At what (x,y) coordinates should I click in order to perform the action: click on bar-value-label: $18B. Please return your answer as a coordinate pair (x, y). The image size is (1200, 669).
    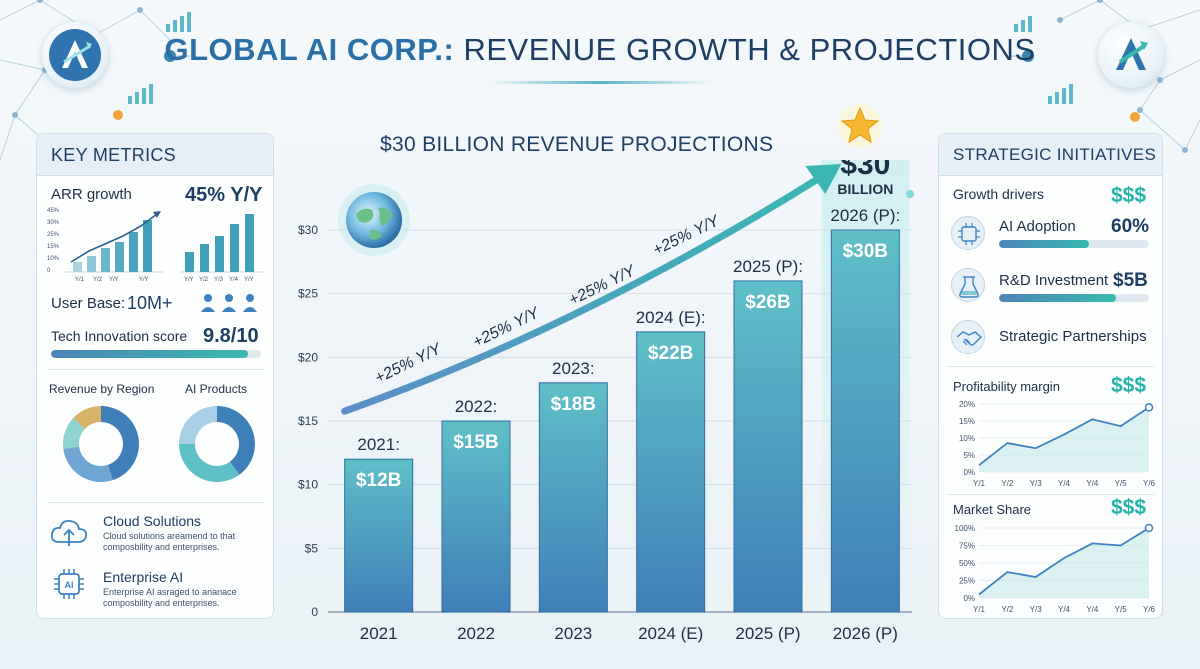
    Looking at the image, I should click on (573, 404).